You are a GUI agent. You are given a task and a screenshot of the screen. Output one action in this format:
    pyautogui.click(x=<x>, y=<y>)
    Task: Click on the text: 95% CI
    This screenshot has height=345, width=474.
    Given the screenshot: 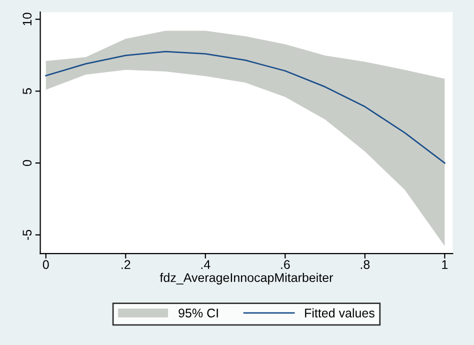 What is the action you would take?
    pyautogui.click(x=198, y=313)
    